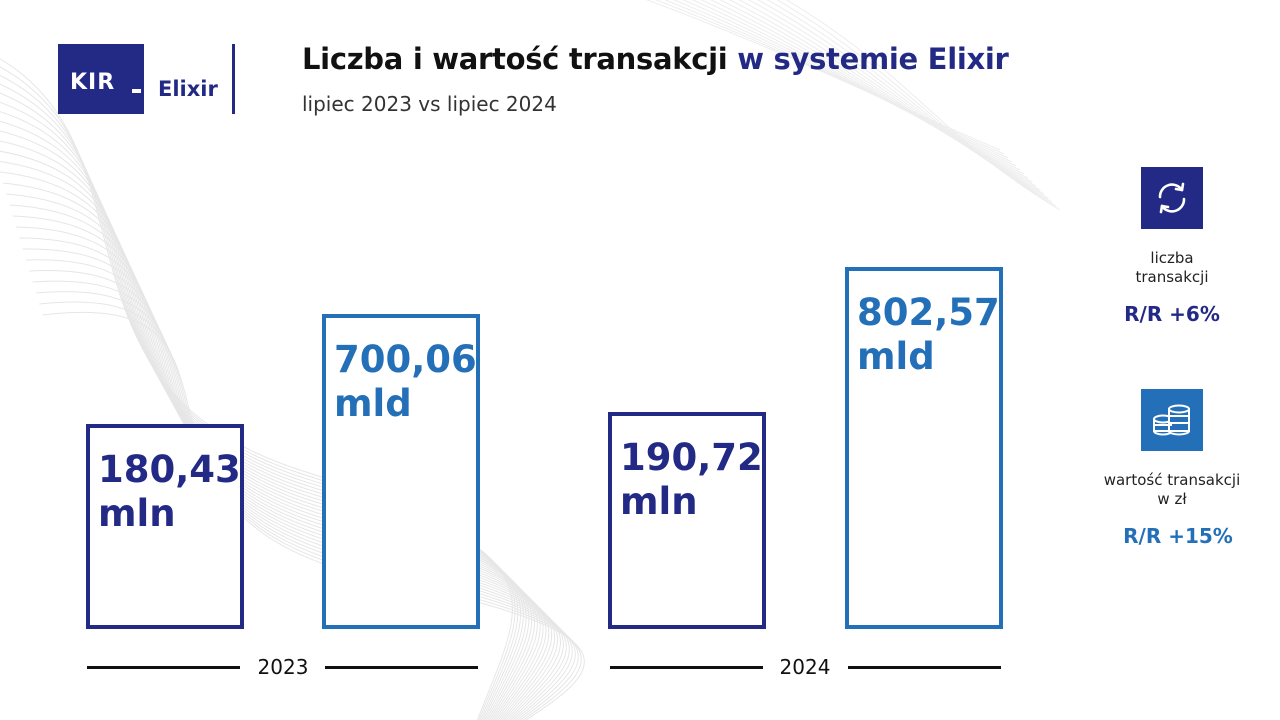 The height and width of the screenshot is (720, 1280). I want to click on bar-data-label: 802,57 mld, so click(928, 335).